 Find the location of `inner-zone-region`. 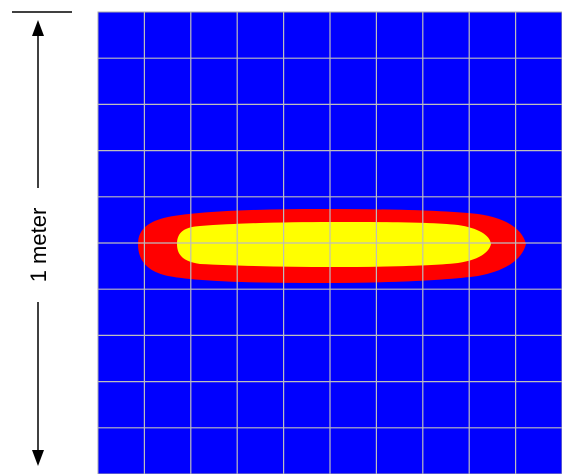

inner-zone-region is located at coordinates (334, 244).